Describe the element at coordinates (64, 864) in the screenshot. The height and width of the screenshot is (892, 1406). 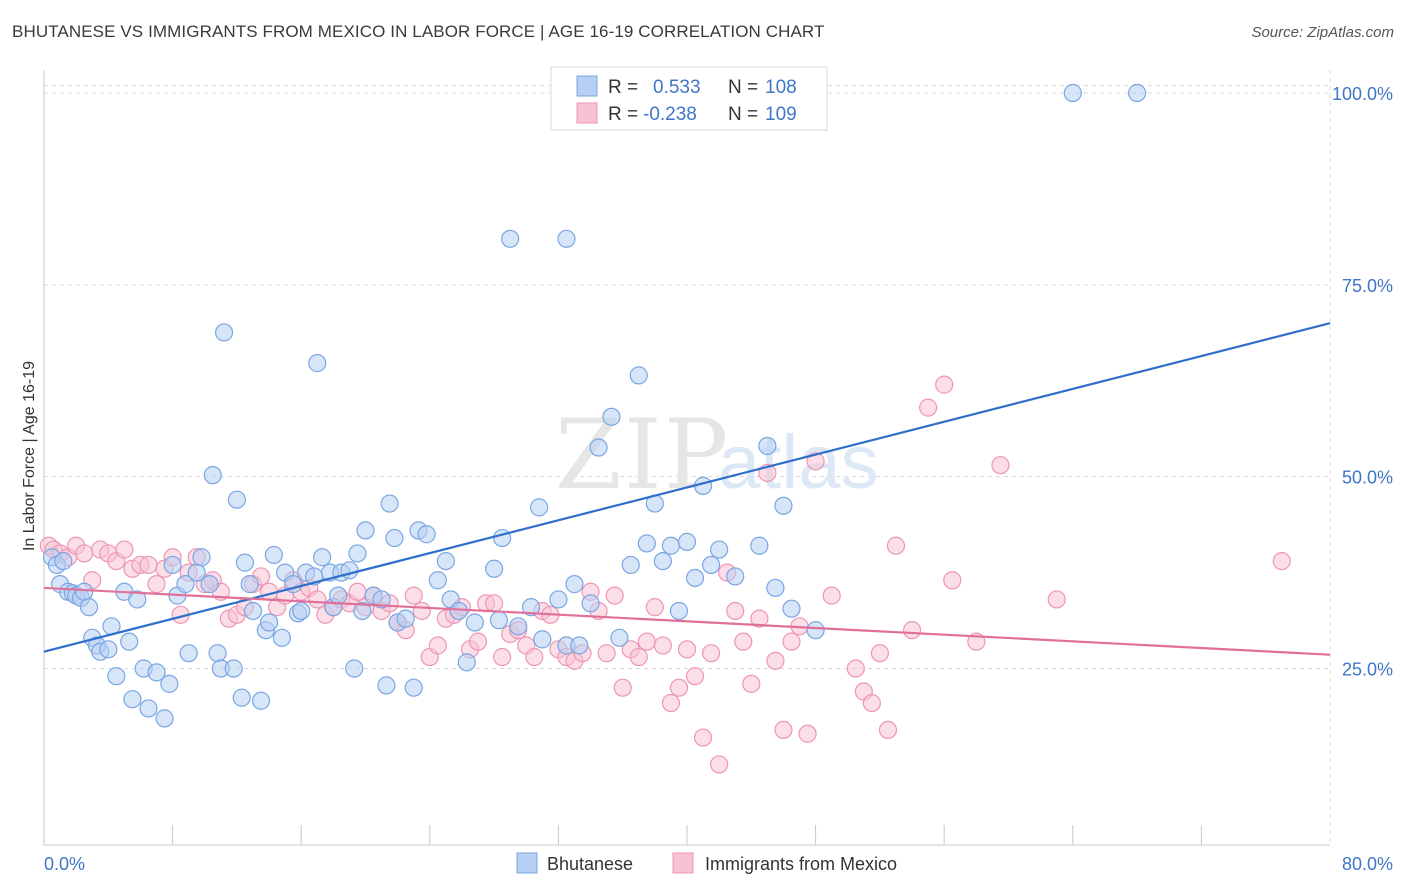
I see `x-tick-label: 0.0%` at that location.